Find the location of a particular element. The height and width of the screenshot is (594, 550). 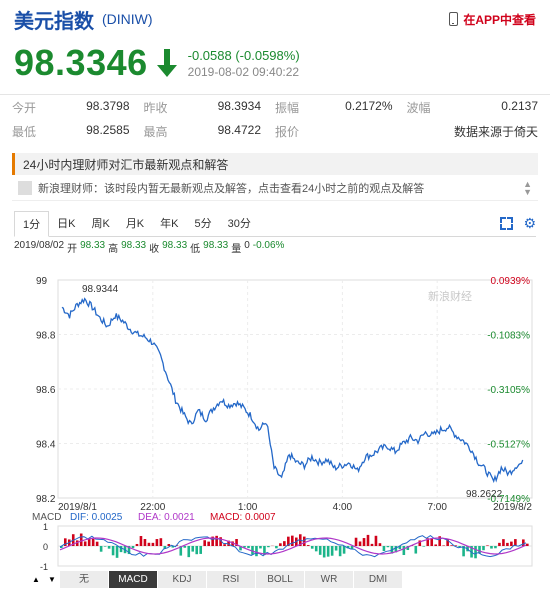

indicator-none: 无 is located at coordinates (84, 579).